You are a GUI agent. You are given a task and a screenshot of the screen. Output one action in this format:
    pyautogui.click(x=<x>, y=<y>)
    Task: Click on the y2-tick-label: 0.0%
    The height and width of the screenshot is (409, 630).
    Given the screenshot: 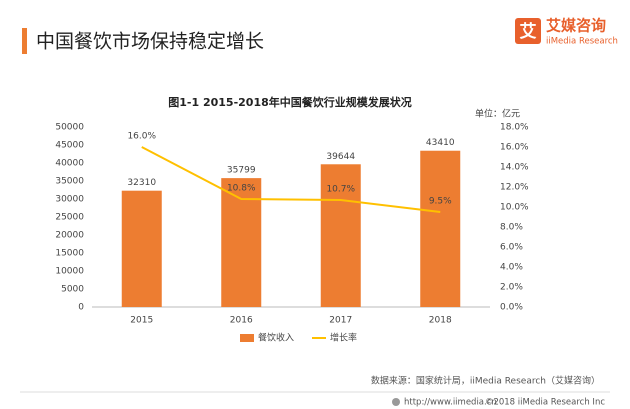 What is the action you would take?
    pyautogui.click(x=511, y=308)
    